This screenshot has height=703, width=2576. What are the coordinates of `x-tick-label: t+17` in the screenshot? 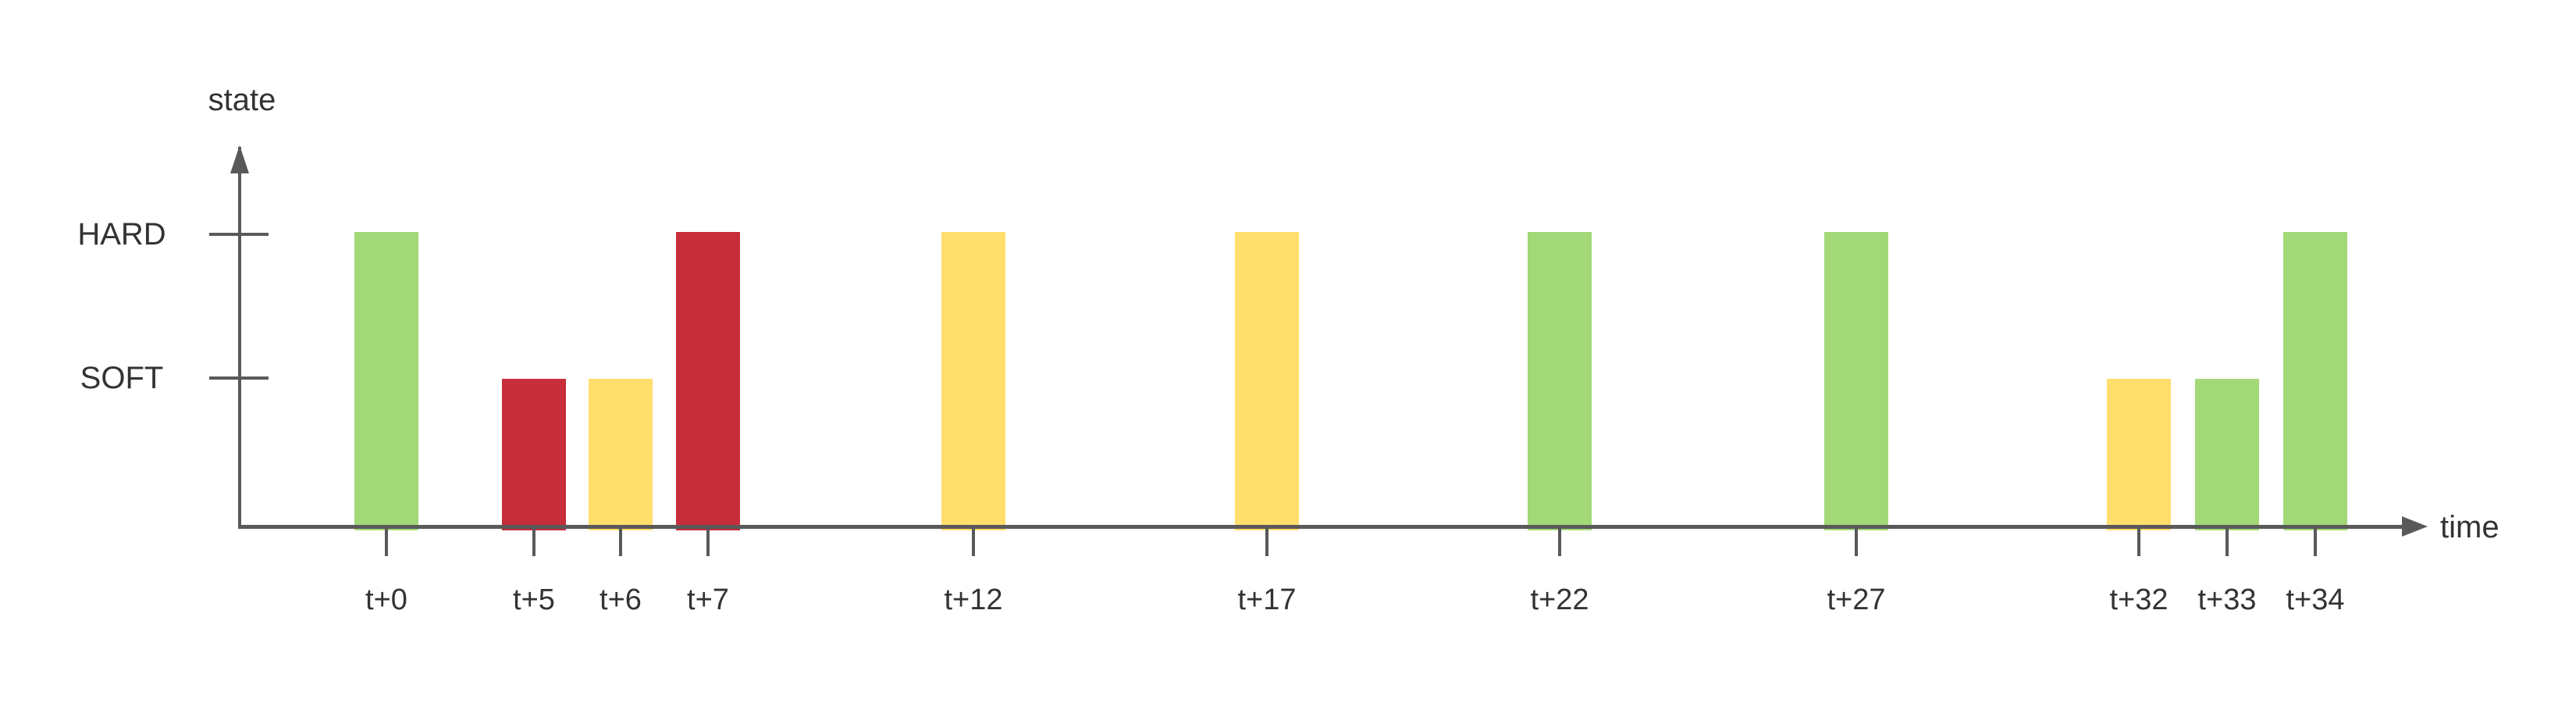 It's located at (1267, 599).